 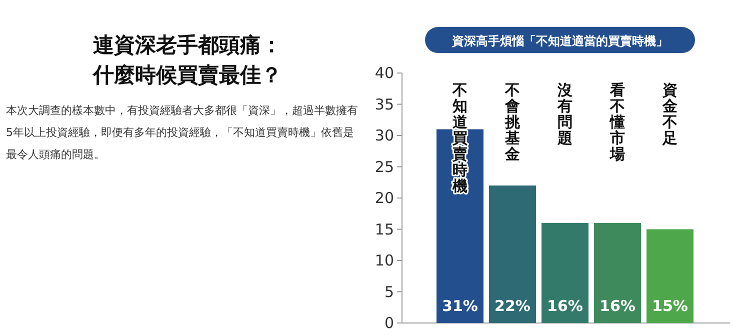 What do you see at coordinates (670, 306) in the screenshot?
I see `data-label: 15%` at bounding box center [670, 306].